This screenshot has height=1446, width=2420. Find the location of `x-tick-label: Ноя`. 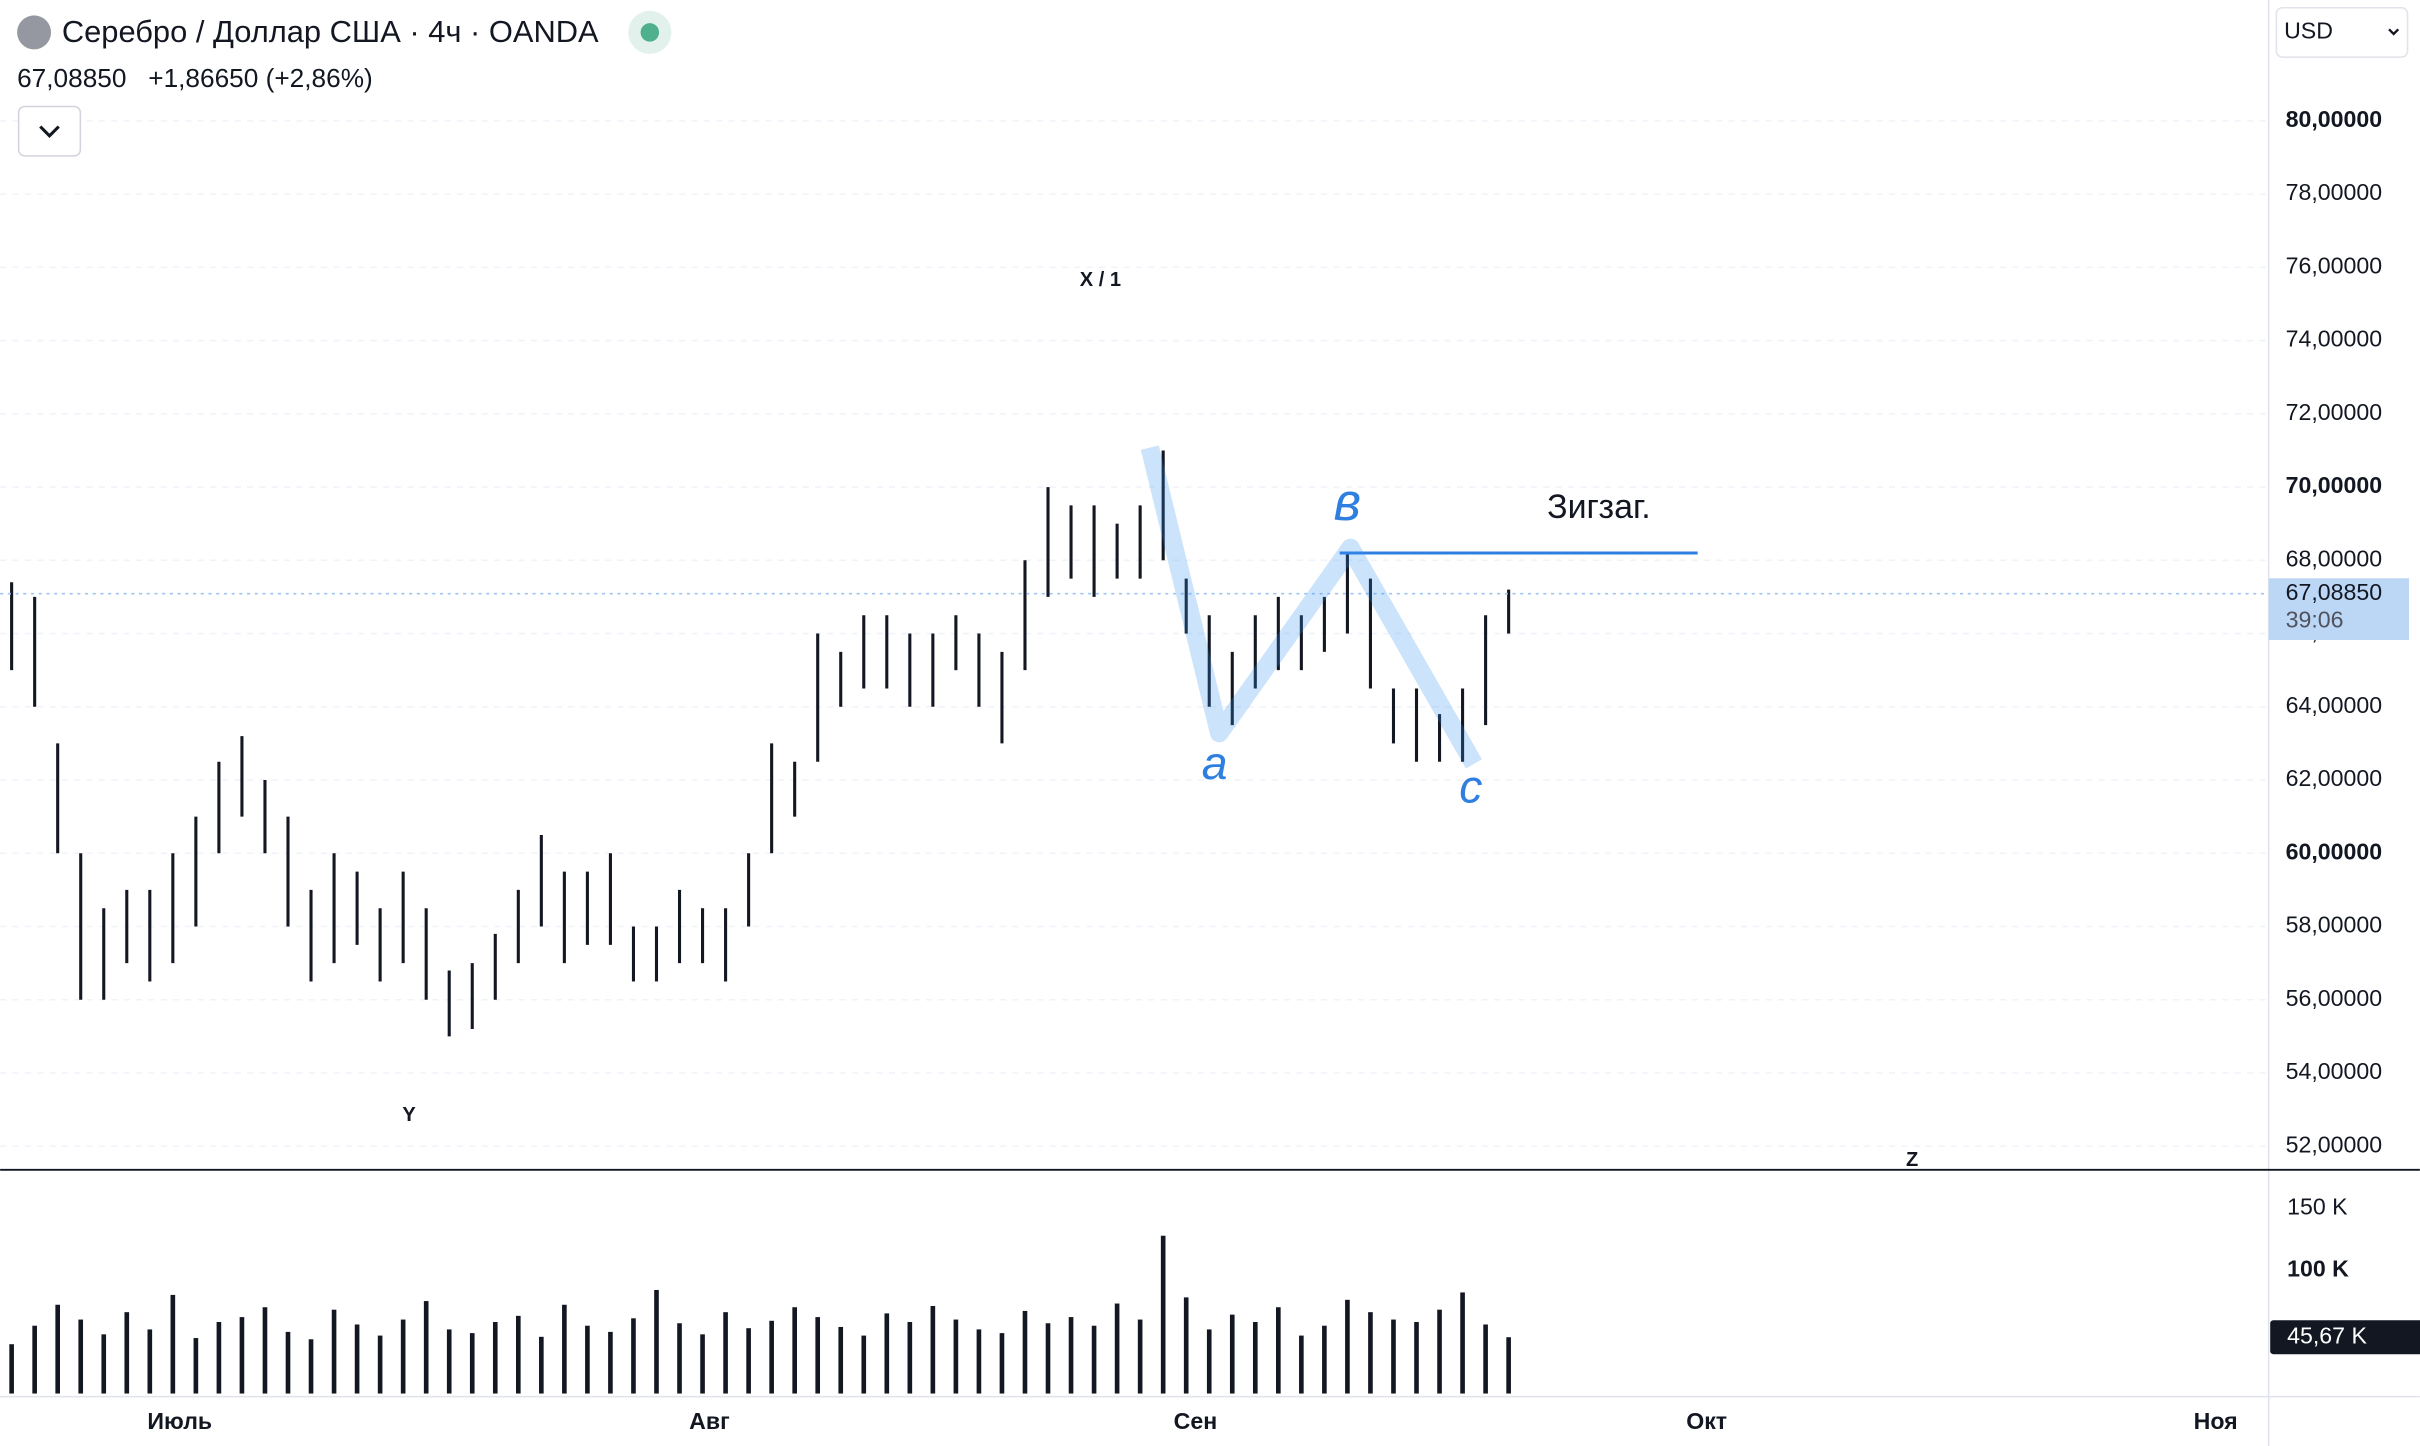

x-tick-label: Ноя is located at coordinates (2216, 1421).